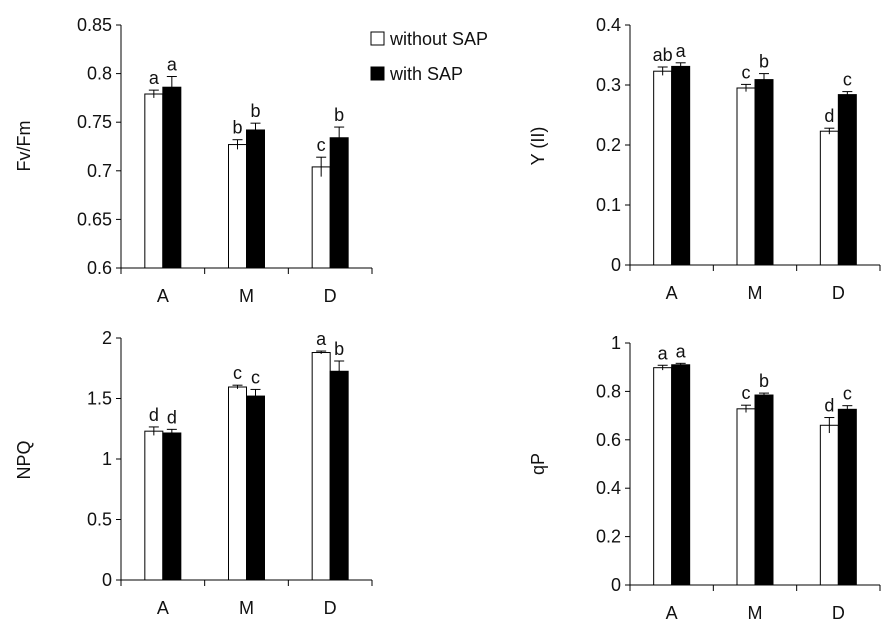  I want to click on y-tick-label: 0.5, so click(99, 520).